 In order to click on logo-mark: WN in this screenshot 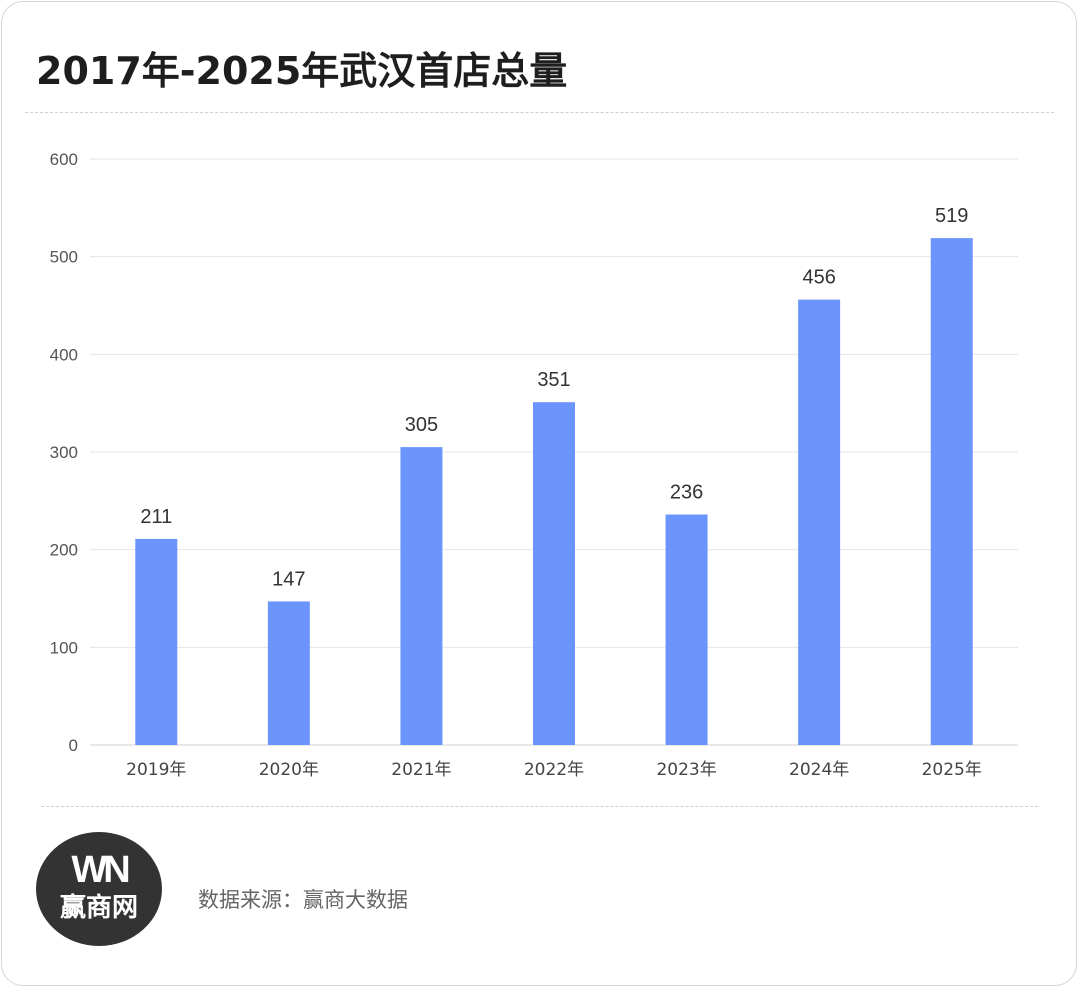, I will do `click(100, 870)`.